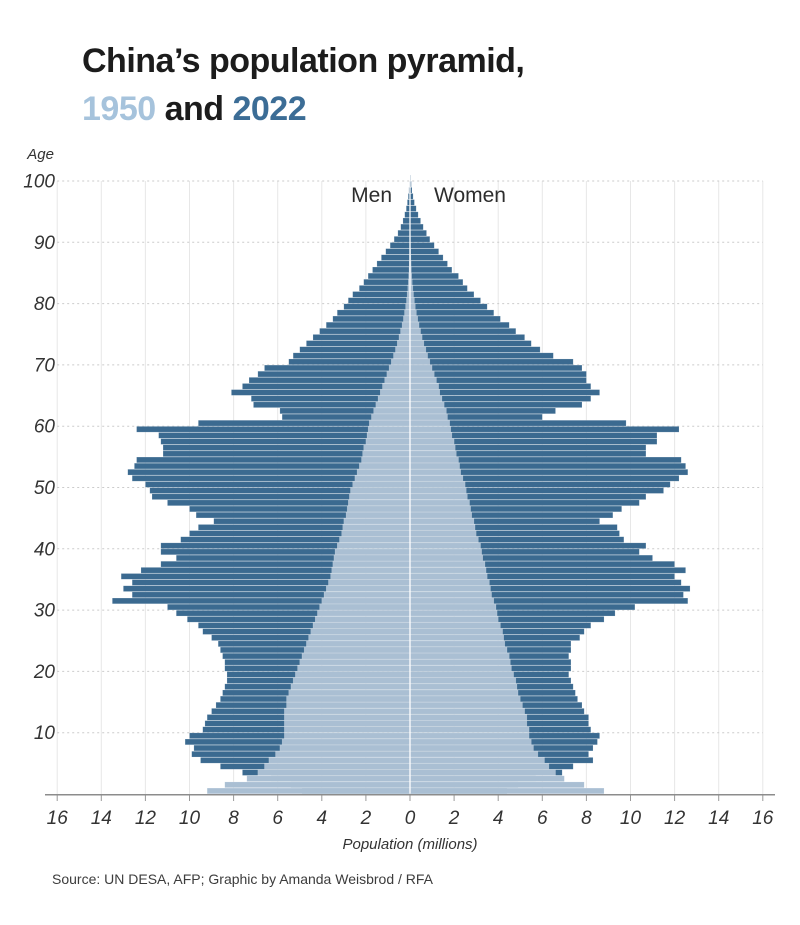 Image resolution: width=800 pixels, height=925 pixels. Describe the element at coordinates (461, 674) in the screenshot. I see `1950-women-age-19` at that location.